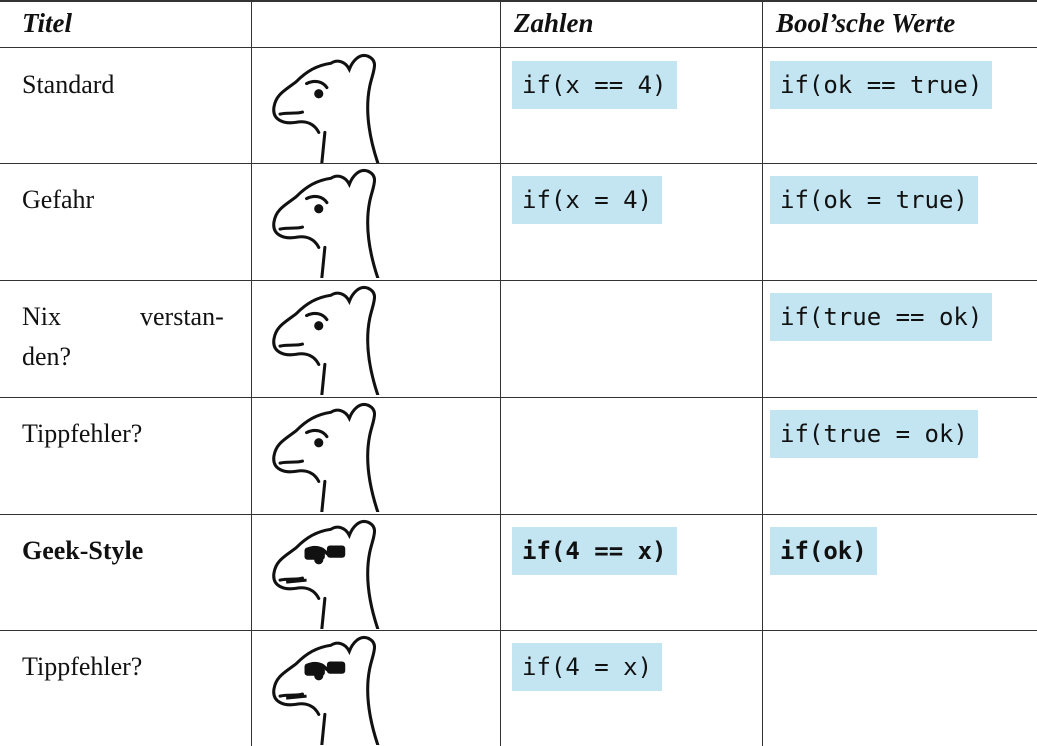  Describe the element at coordinates (47, 23) in the screenshot. I see `header-cell: Titel` at that location.